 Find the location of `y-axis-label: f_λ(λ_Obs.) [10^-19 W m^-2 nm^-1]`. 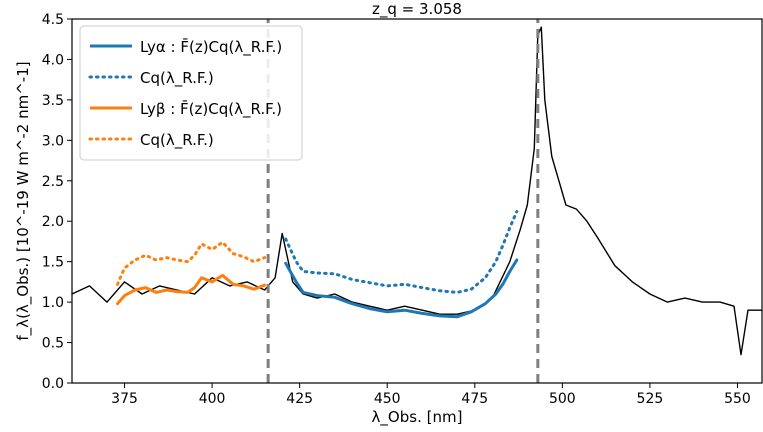

y-axis-label: f_λ(λ_Obs.) [10^-19 W m^-2 nm^-1] is located at coordinates (23, 200).